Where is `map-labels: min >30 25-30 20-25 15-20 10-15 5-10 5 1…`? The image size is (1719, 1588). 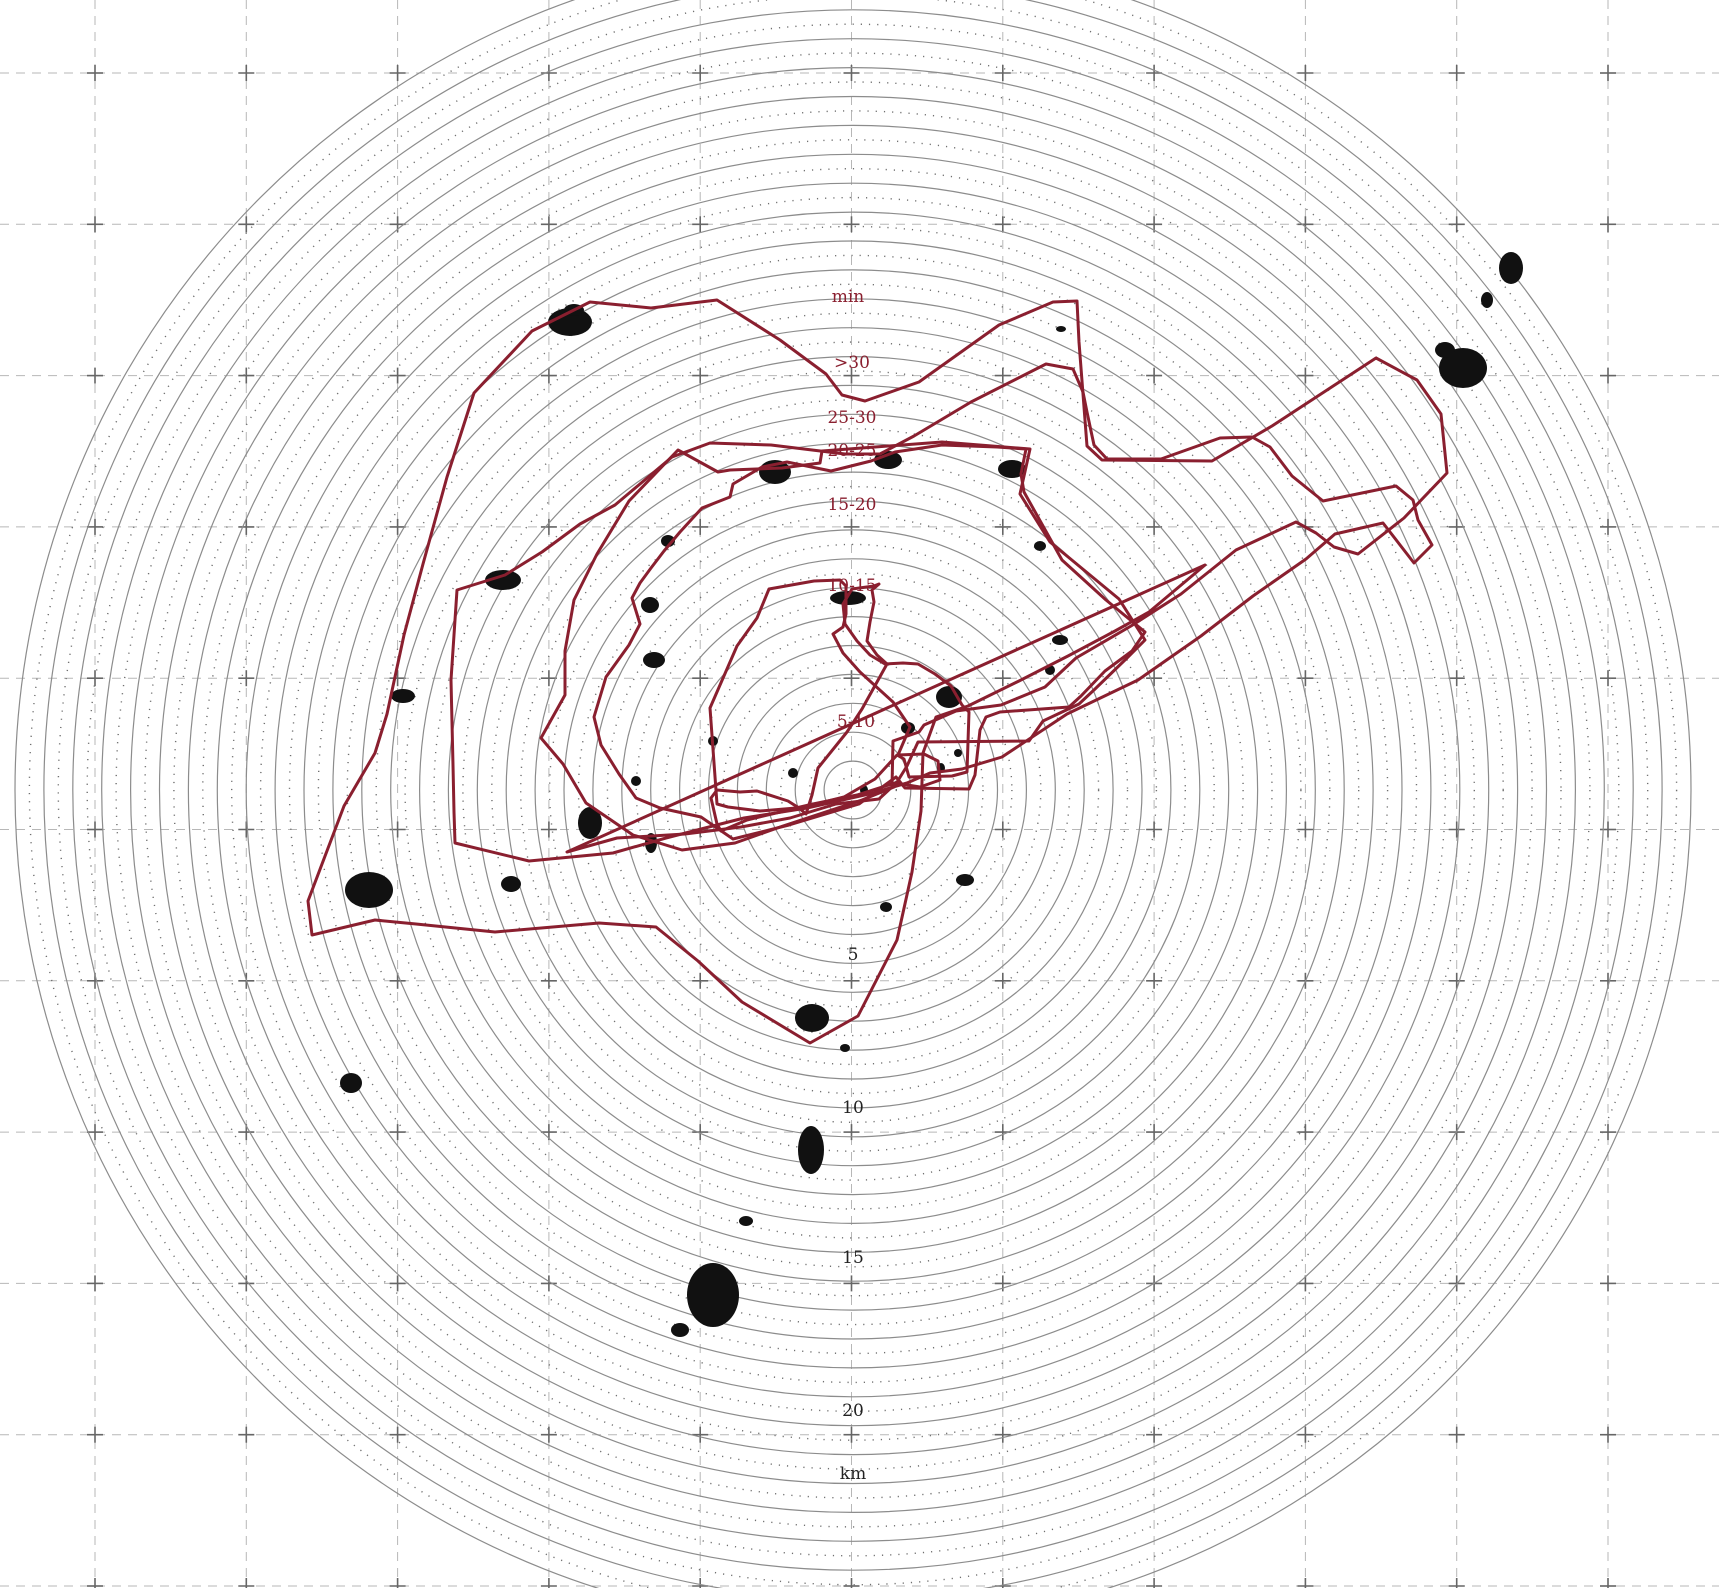 map-labels: min >30 25-30 20-25 15-20 10-15 5-10 5 1… is located at coordinates (851, 885).